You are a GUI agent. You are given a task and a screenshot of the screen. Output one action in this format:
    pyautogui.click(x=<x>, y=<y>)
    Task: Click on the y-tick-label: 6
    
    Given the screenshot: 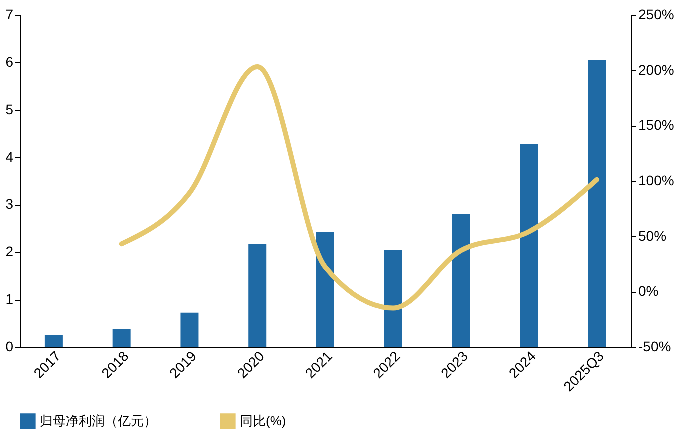 What is the action you would take?
    pyautogui.click(x=10, y=62)
    